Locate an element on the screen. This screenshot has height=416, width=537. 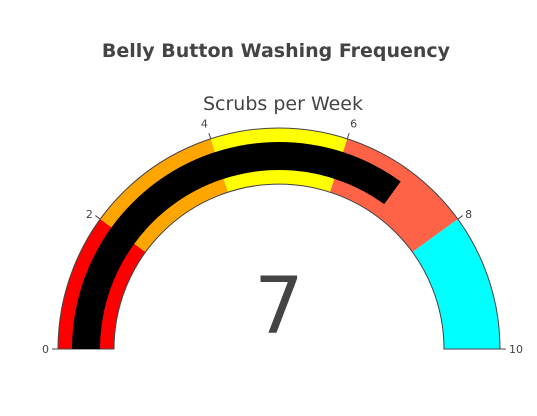
chart-subtitle: Scrubs per Week is located at coordinates (283, 104).